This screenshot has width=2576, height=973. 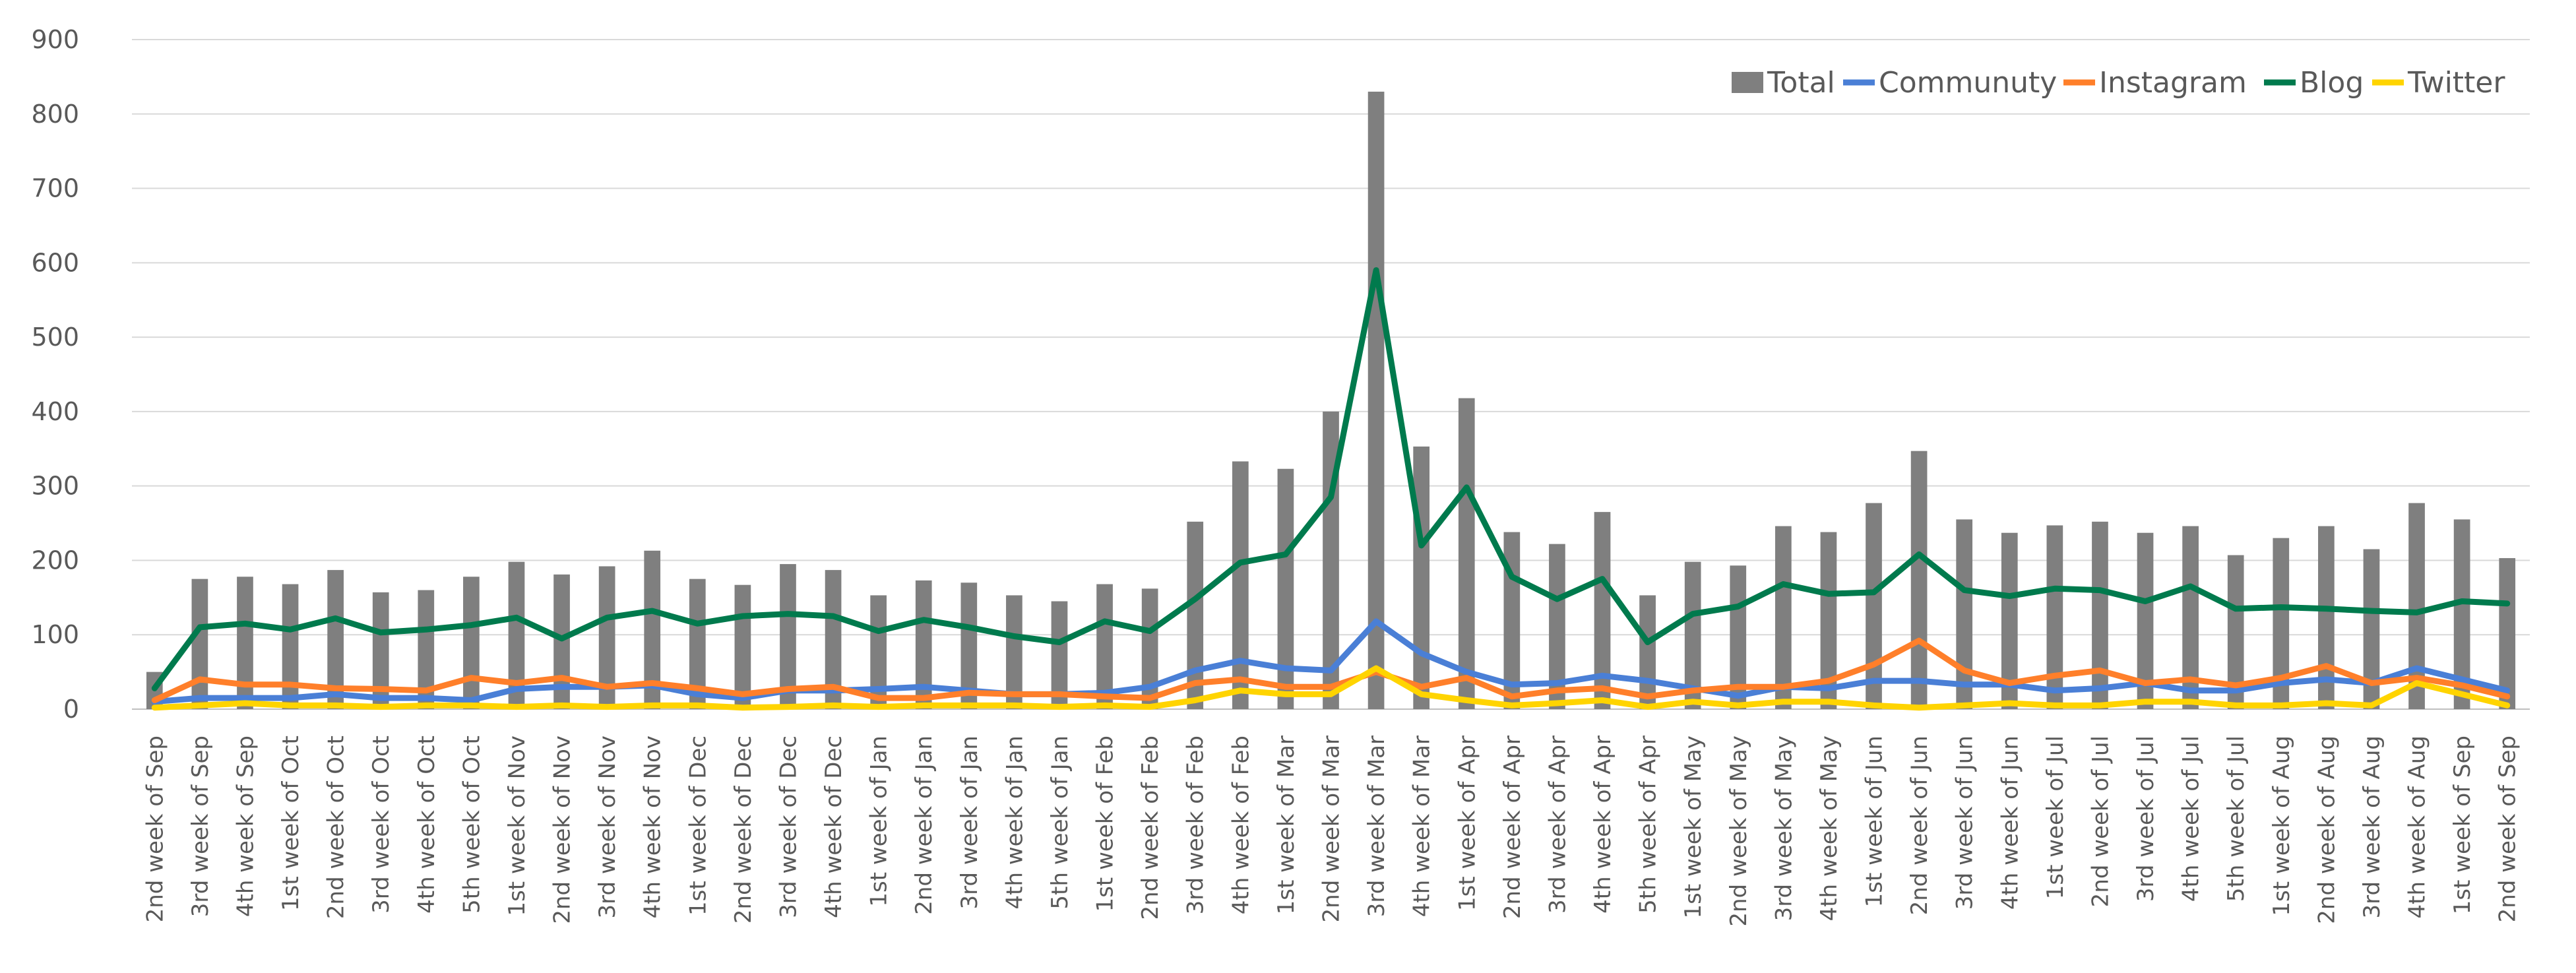 I want to click on x-tick-label: 2nd week of Jul, so click(x=2100, y=821).